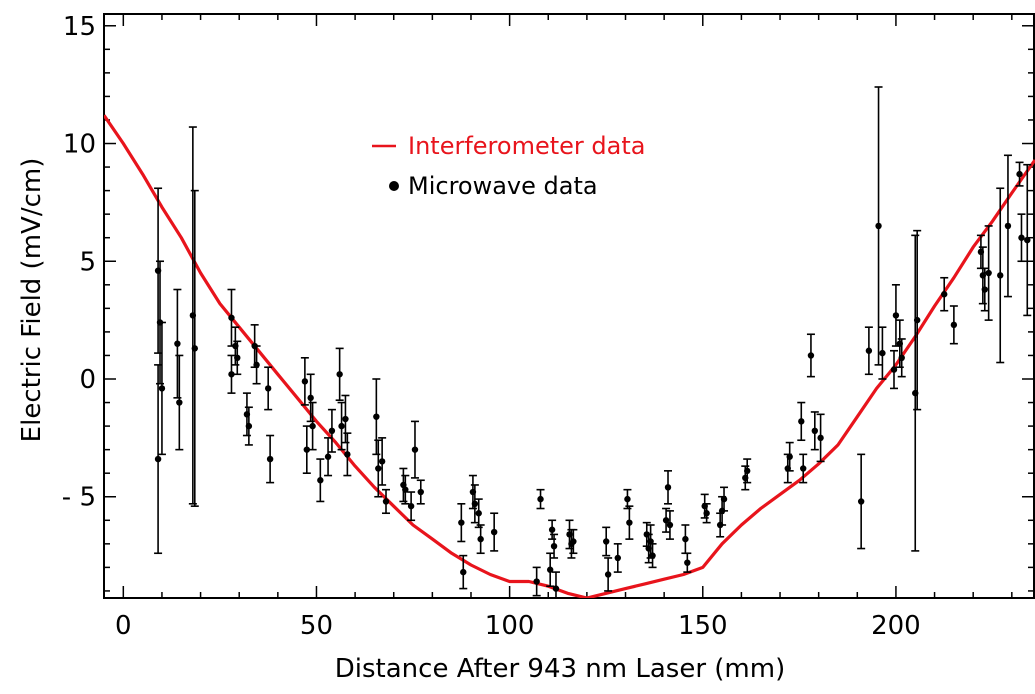 The width and height of the screenshot is (1035, 694). What do you see at coordinates (503, 186) in the screenshot?
I see `legend-label: Microwave data` at bounding box center [503, 186].